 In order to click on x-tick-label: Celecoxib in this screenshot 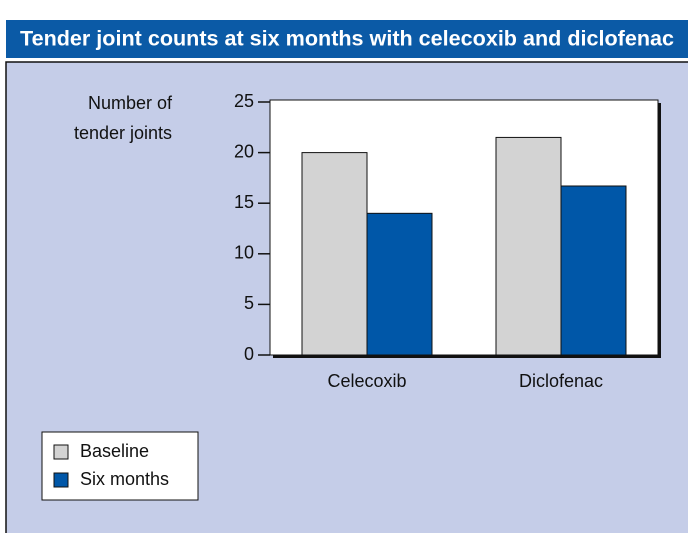, I will do `click(366, 381)`.